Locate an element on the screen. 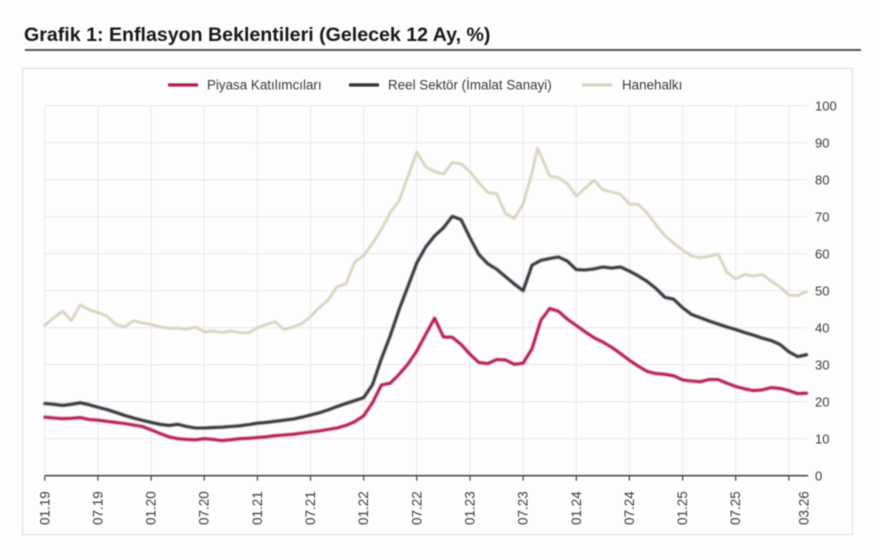 This screenshot has height=560, width=880. svg-text: Piyasa Katılımcıları is located at coordinates (264, 85).